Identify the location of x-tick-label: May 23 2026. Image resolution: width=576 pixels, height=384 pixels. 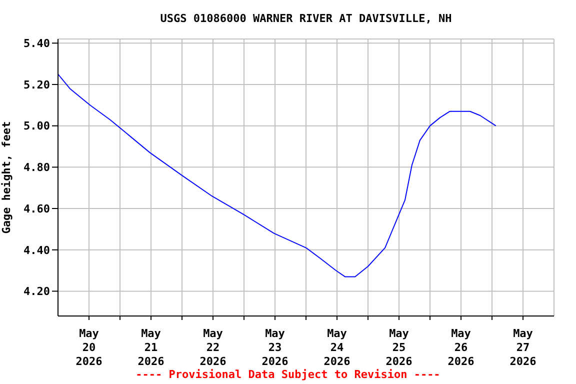
(275, 347).